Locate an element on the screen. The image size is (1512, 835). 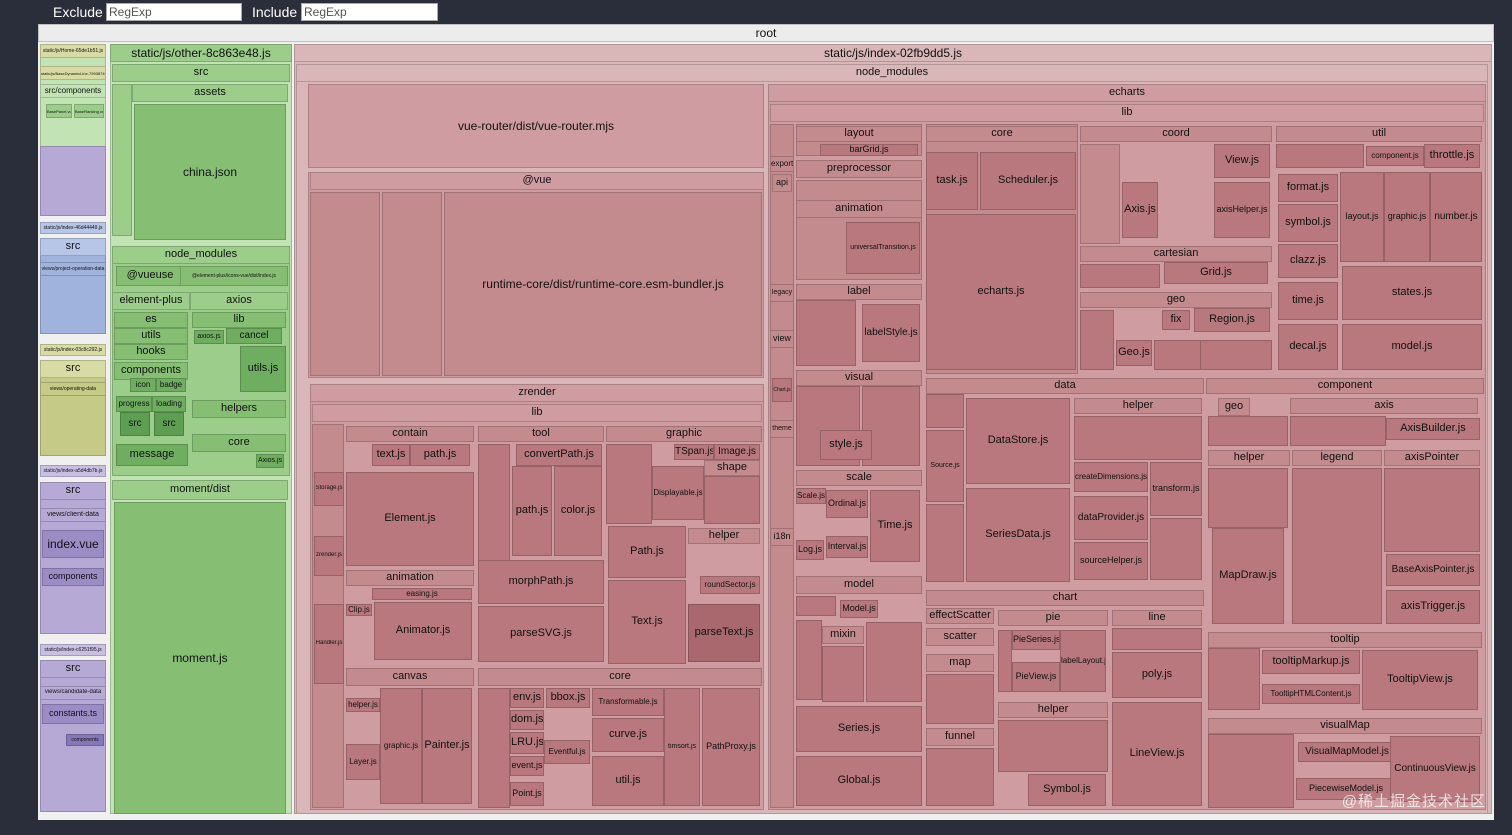
treemap-tile-bargrid: barGrid.js is located at coordinates (869, 150).